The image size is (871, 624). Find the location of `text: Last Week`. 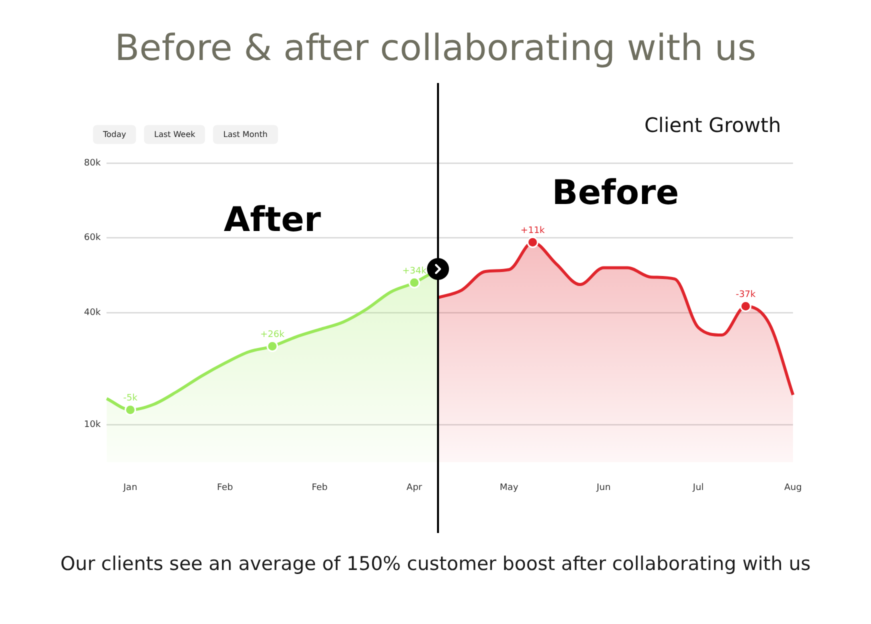

text: Last Week is located at coordinates (175, 134).